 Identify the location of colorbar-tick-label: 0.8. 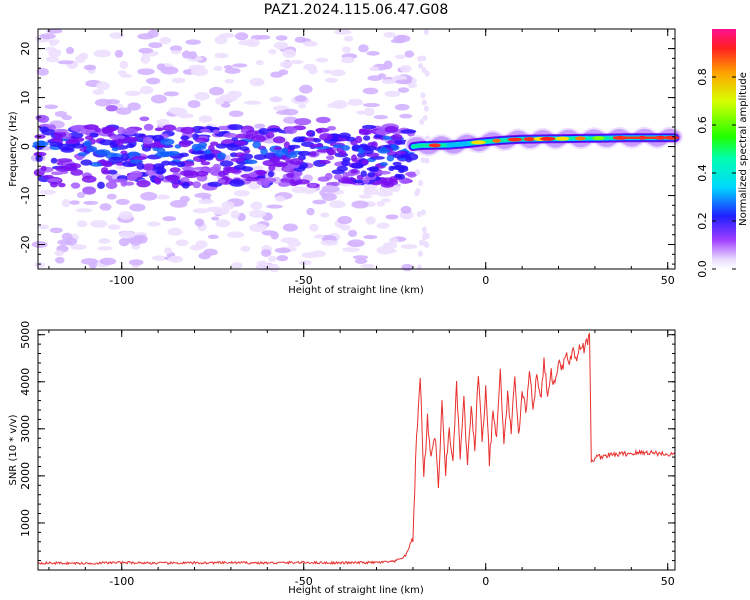
(702, 77).